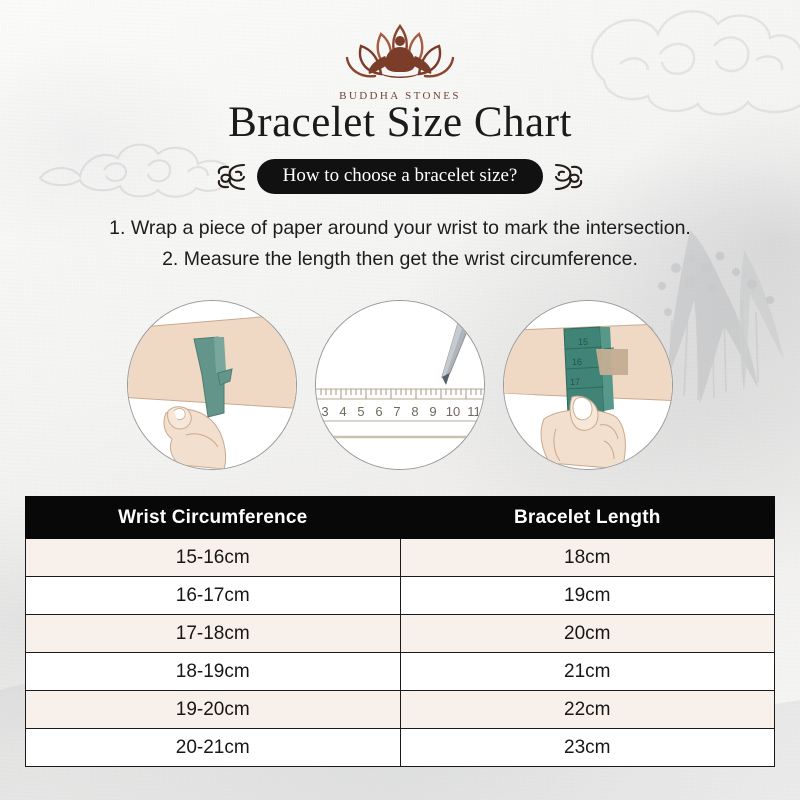 The width and height of the screenshot is (800, 800). What do you see at coordinates (453, 411) in the screenshot?
I see `svg-text: 10` at bounding box center [453, 411].